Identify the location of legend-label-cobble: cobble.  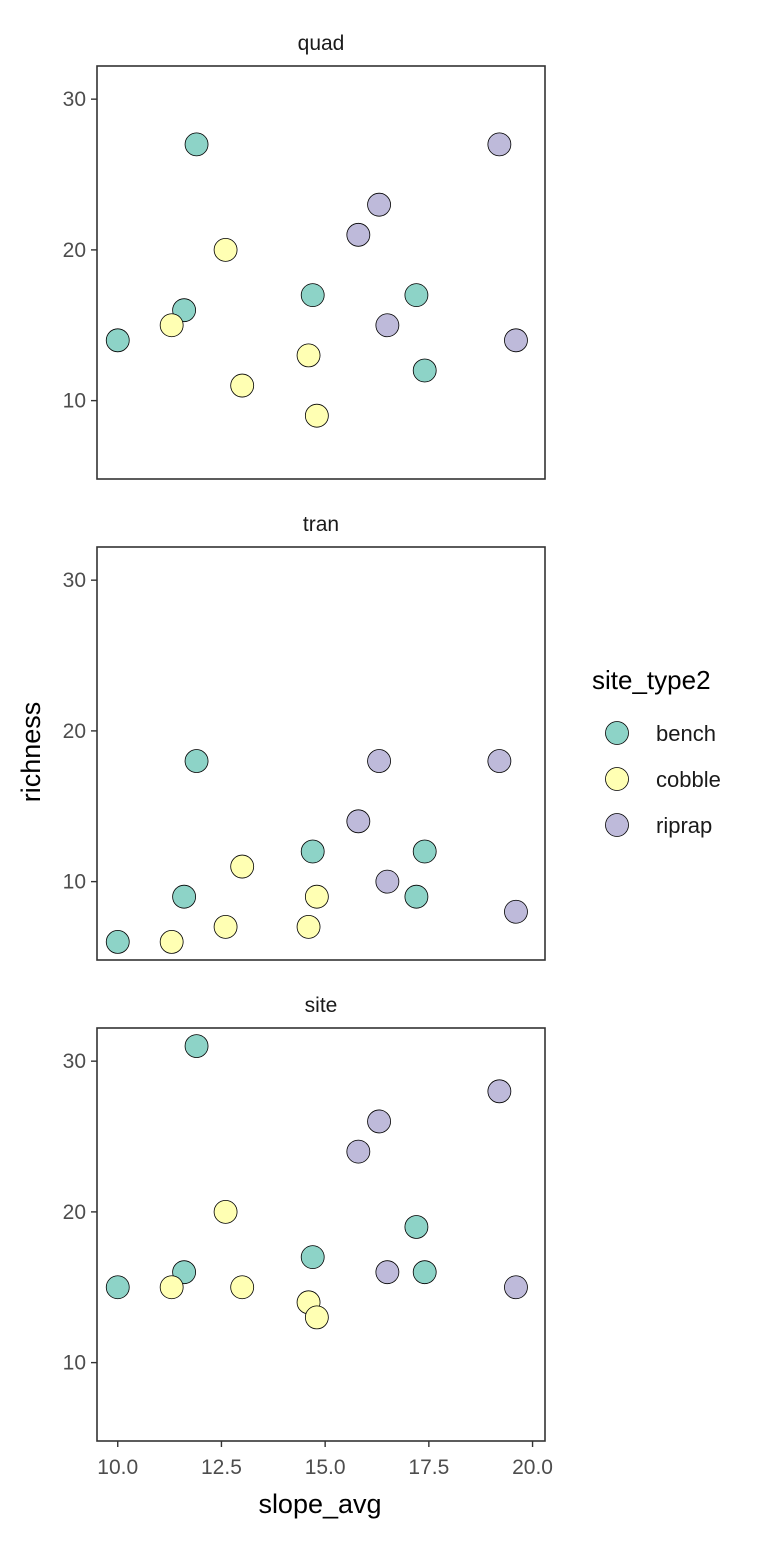
(688, 779).